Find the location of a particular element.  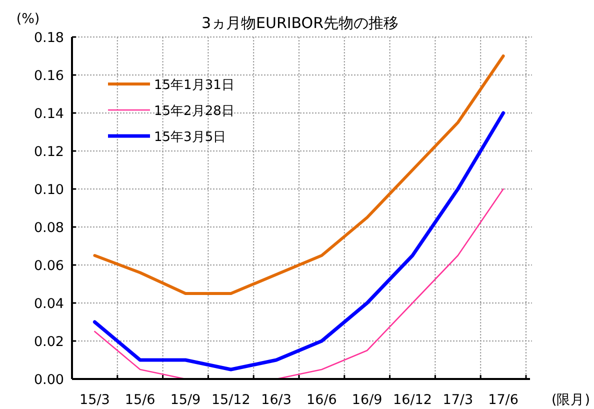

x-tick-label: 17/3 is located at coordinates (458, 400).